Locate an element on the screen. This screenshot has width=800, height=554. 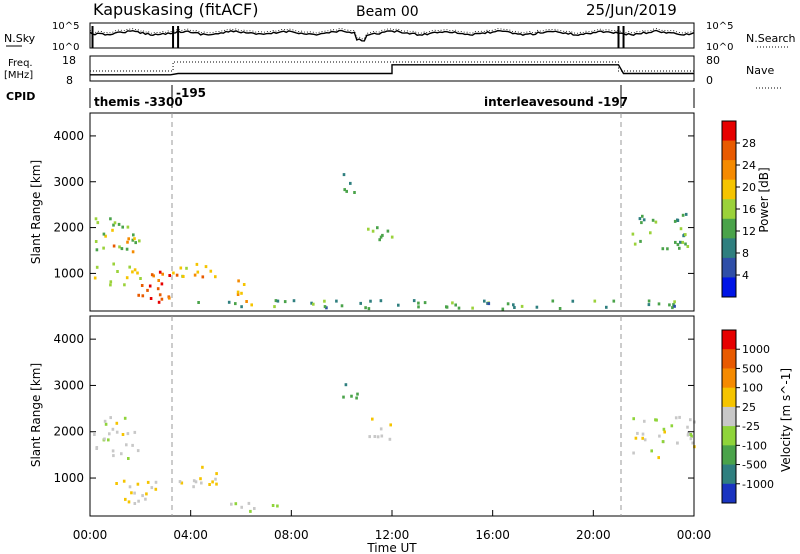
velocity-colorbar-tick-label: -500 is located at coordinates (754, 465).